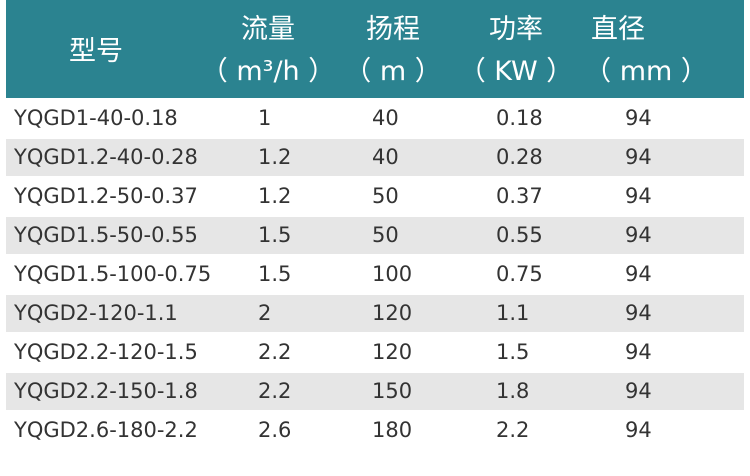 The image size is (750, 476). Describe the element at coordinates (106, 196) in the screenshot. I see `table-cell: YQGD1.2-50-0.37` at that location.